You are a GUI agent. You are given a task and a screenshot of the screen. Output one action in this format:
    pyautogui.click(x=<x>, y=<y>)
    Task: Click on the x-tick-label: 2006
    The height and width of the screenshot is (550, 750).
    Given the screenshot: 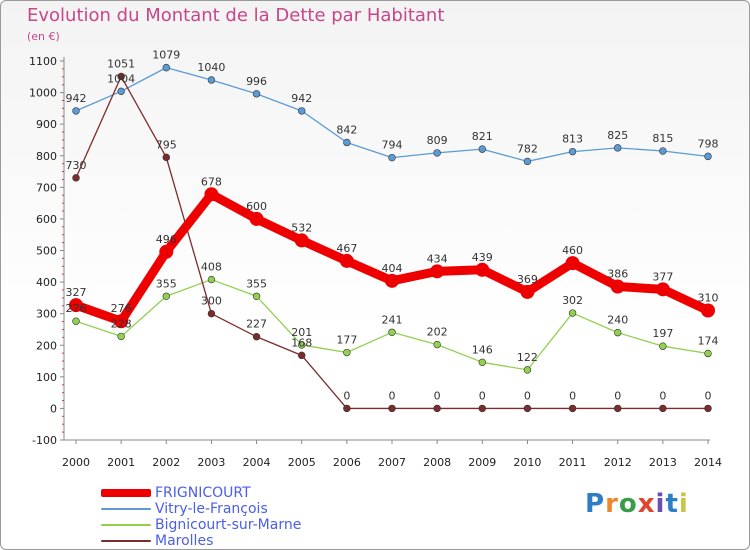 What is the action you would take?
    pyautogui.click(x=347, y=462)
    